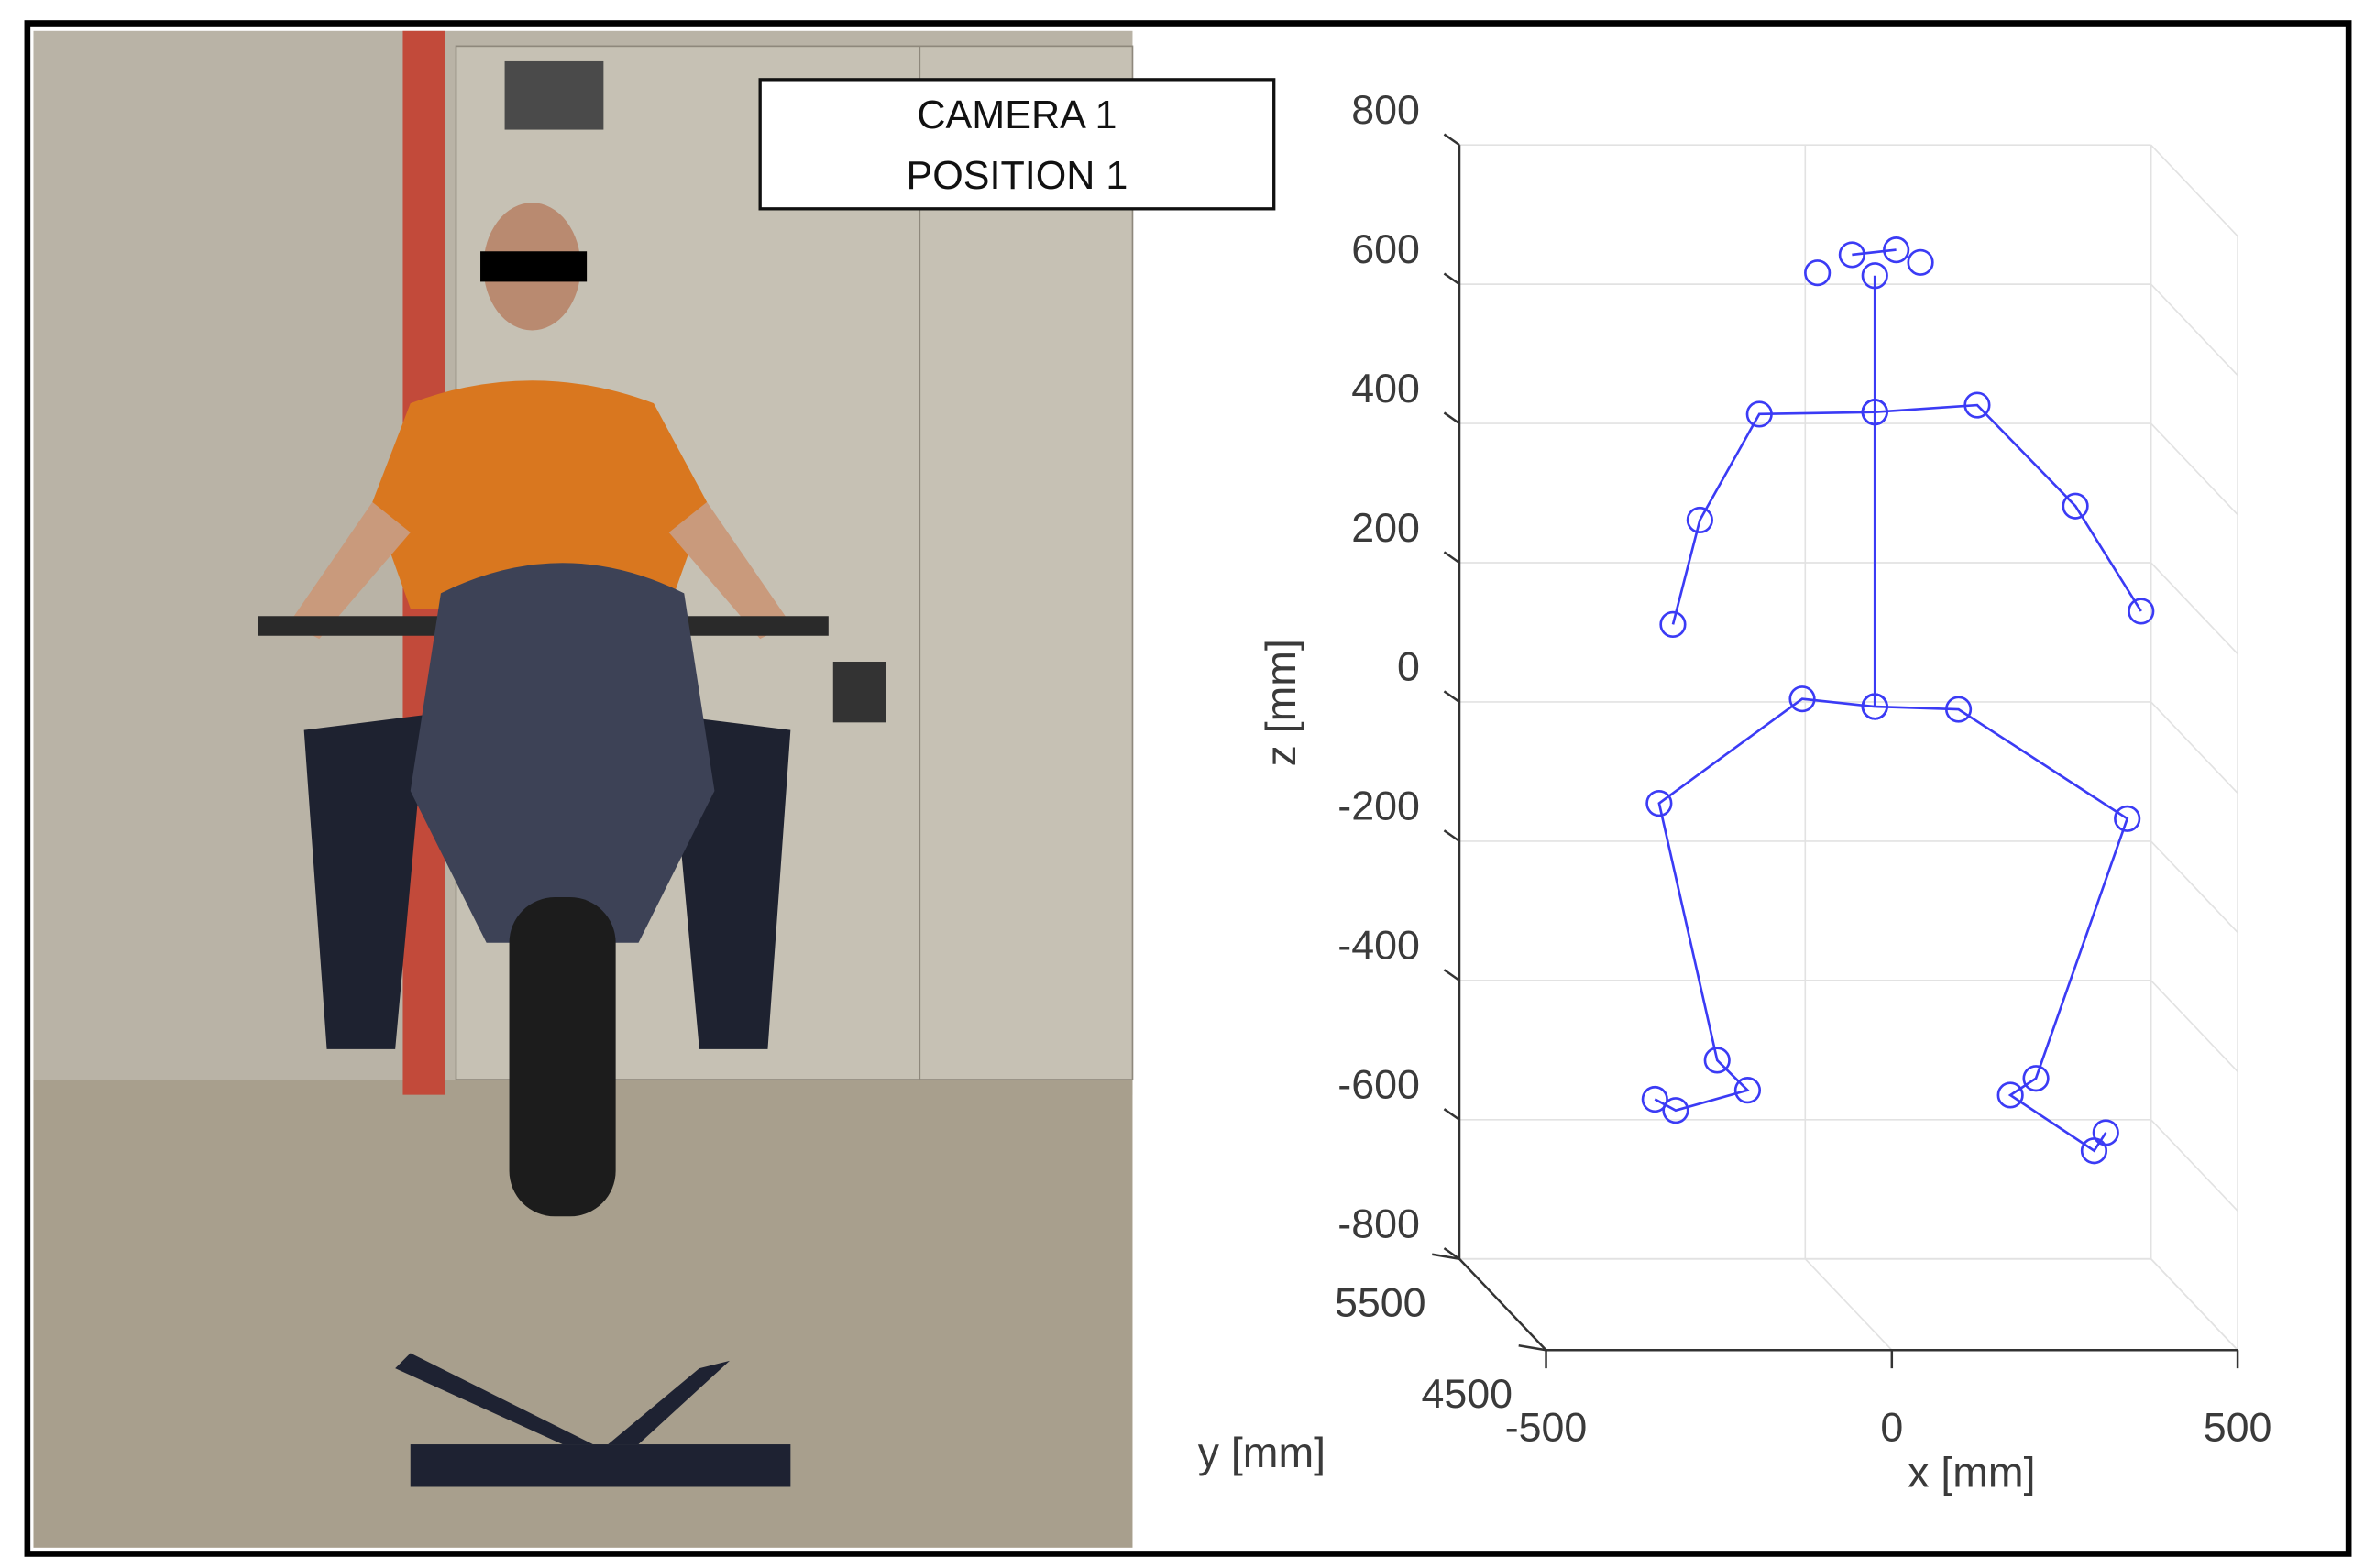 Image resolution: width=2376 pixels, height=1568 pixels. I want to click on camera-caption: CAMERA 1, so click(1016, 115).